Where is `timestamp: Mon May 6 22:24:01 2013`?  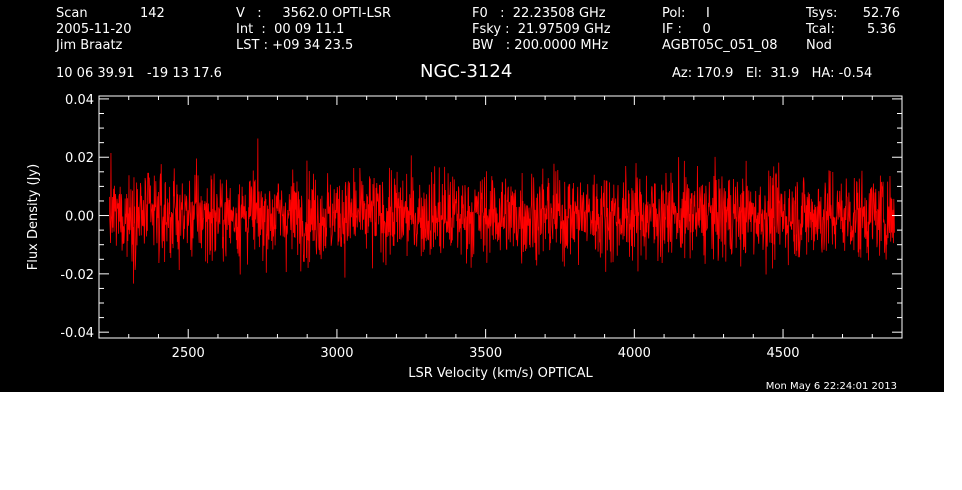
timestamp: Mon May 6 22:24:01 2013 is located at coordinates (831, 386).